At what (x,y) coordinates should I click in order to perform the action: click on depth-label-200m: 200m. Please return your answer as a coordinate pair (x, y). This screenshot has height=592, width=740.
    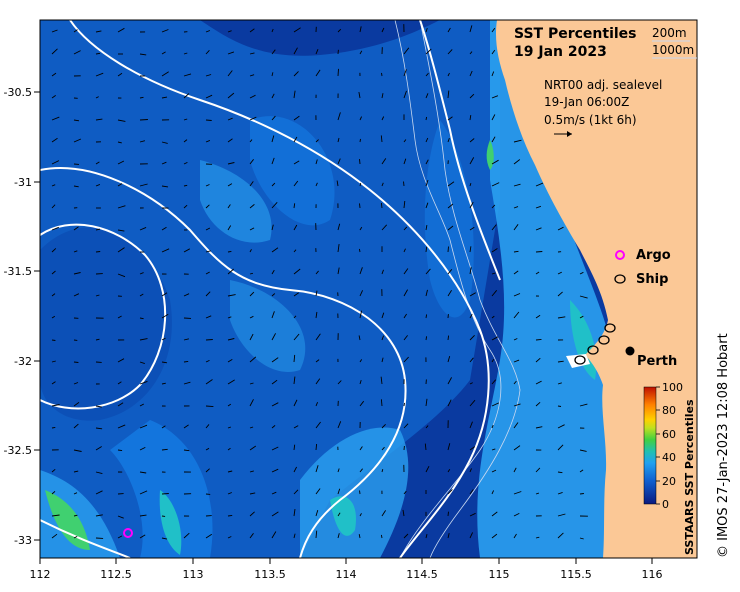
    Looking at the image, I should click on (669, 33).